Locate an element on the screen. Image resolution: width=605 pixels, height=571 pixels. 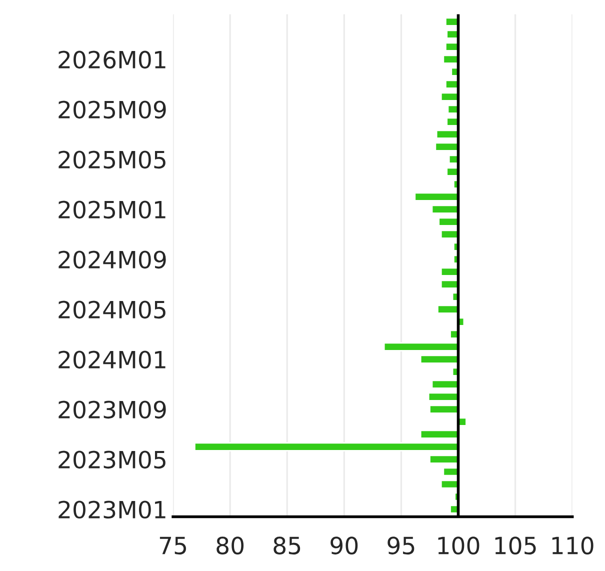
x-tick-label: 105 is located at coordinates (515, 545).